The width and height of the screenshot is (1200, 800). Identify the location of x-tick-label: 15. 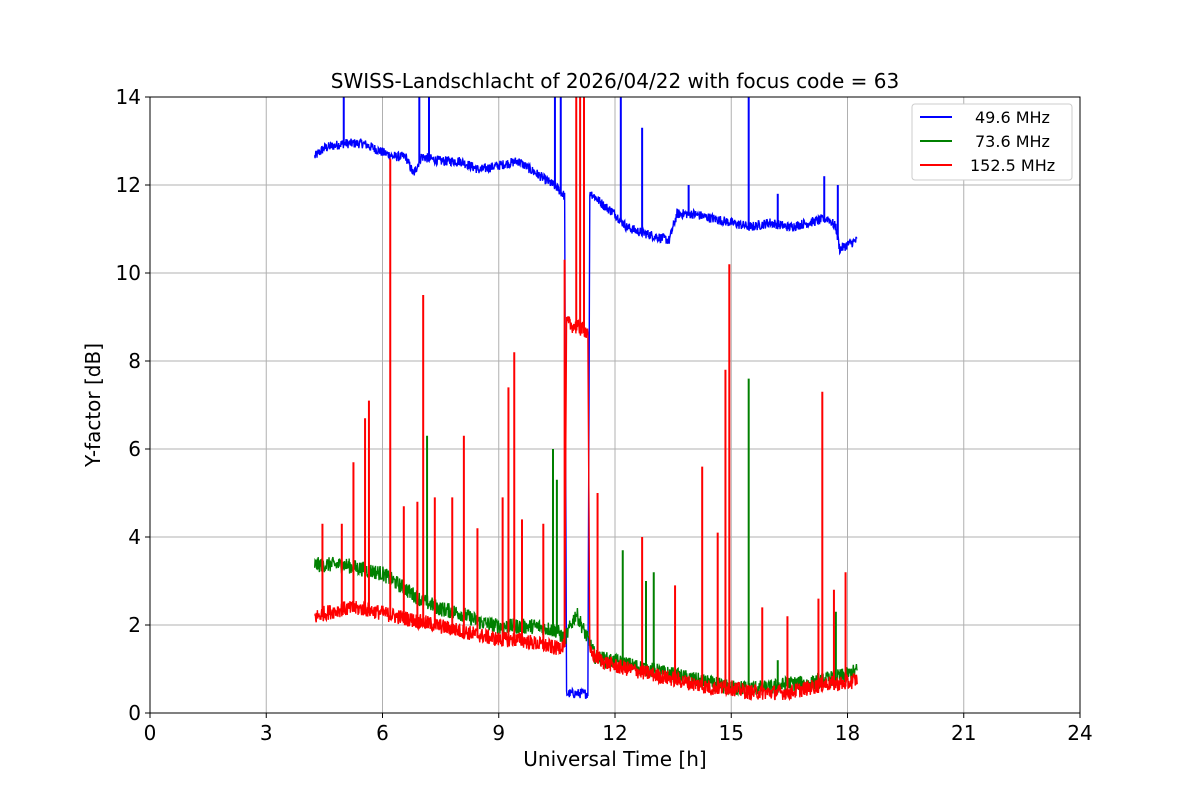
(731, 733).